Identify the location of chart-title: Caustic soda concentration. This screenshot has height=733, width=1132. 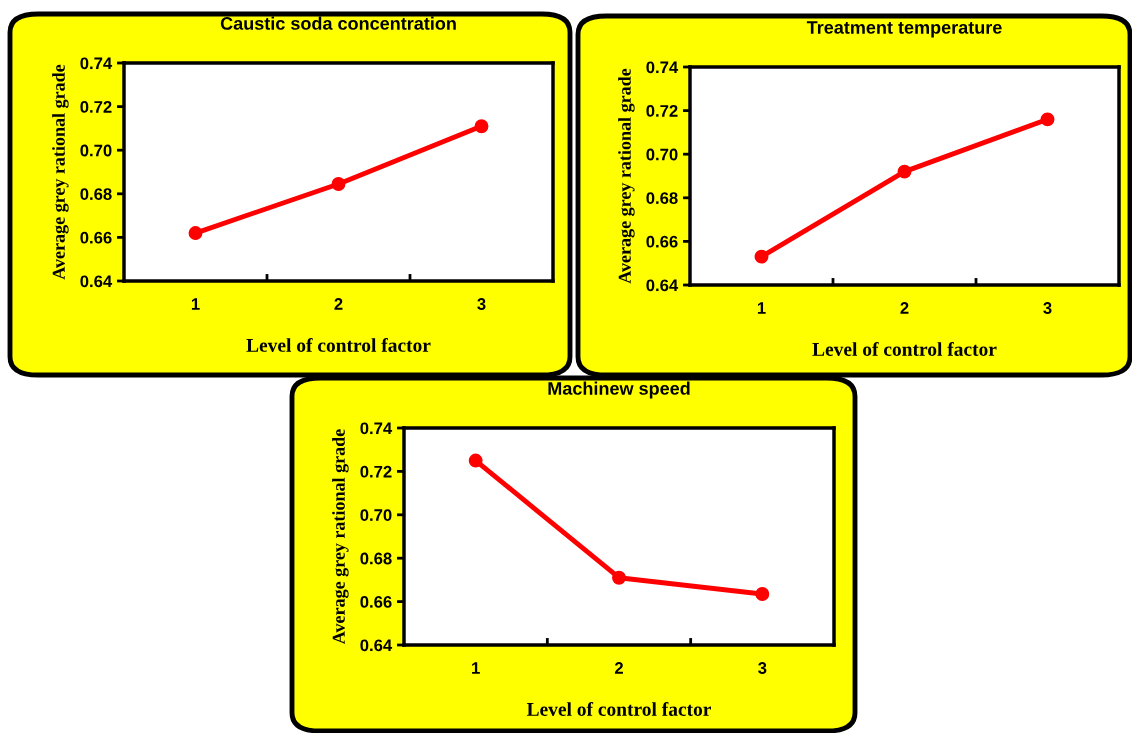
(338, 23).